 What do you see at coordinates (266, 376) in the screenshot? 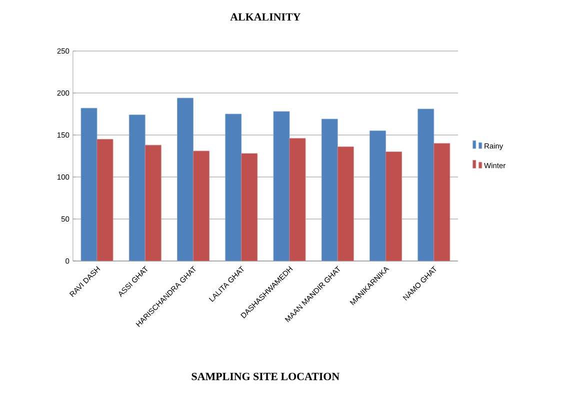
I see `x-axis-title: SAMPLING SITE LOCATION` at bounding box center [266, 376].